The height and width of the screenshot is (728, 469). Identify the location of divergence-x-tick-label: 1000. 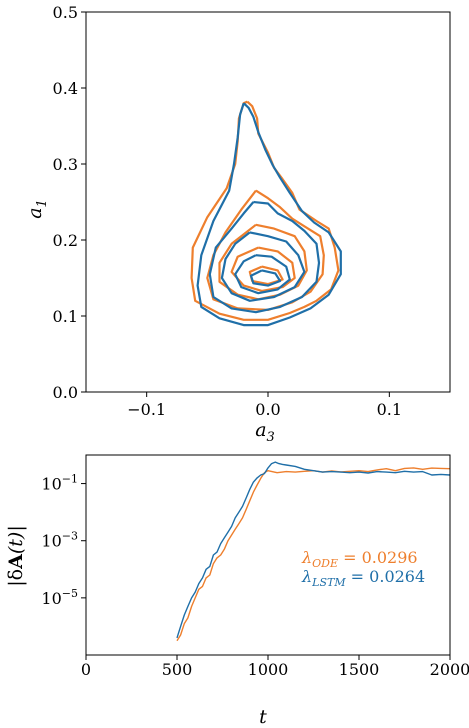
(268, 669).